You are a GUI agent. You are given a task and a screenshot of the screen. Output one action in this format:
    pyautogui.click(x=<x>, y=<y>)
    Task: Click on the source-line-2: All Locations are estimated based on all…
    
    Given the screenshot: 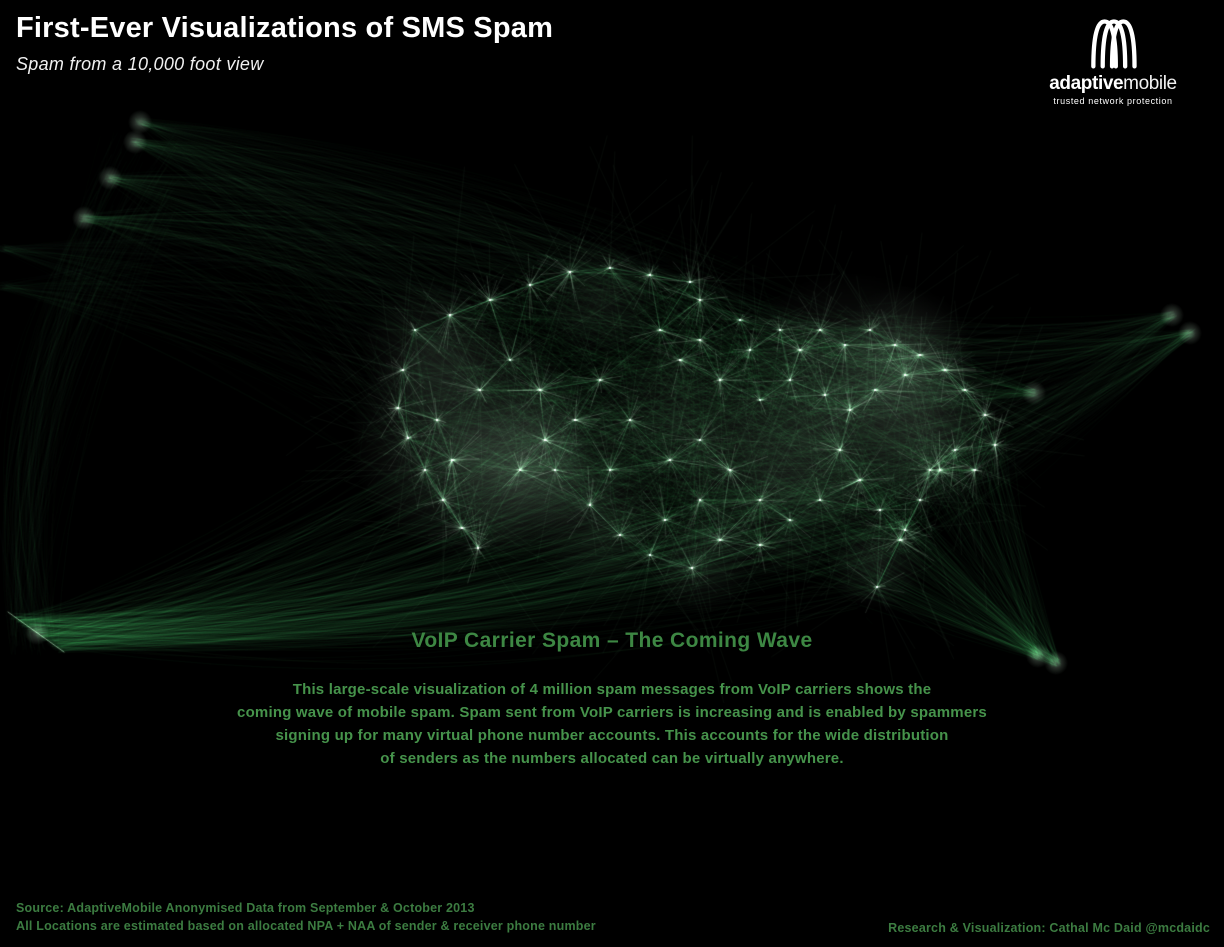 What is the action you would take?
    pyautogui.click(x=306, y=926)
    